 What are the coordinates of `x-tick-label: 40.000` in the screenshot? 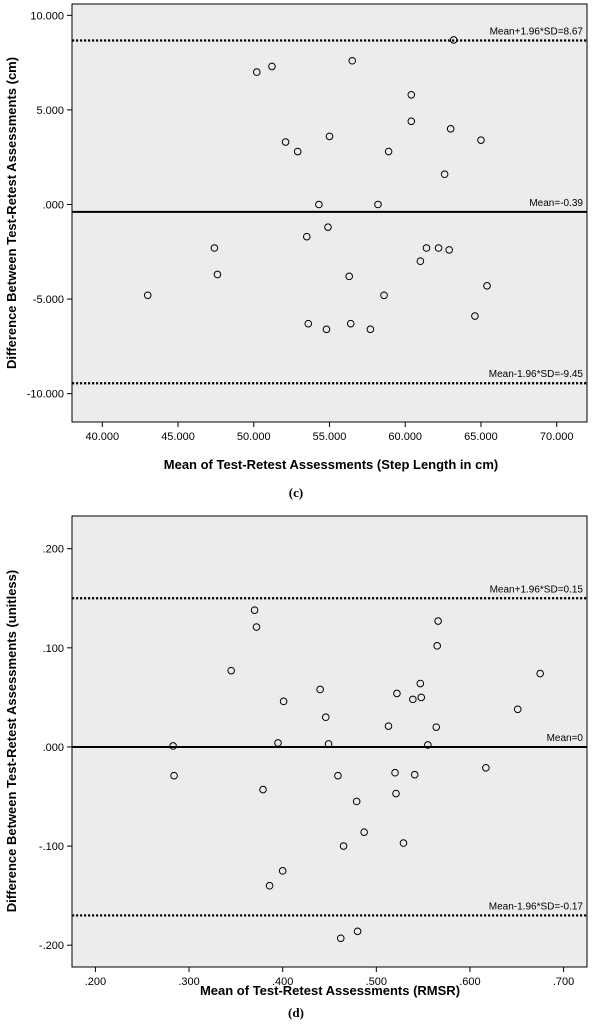 It's located at (102, 437).